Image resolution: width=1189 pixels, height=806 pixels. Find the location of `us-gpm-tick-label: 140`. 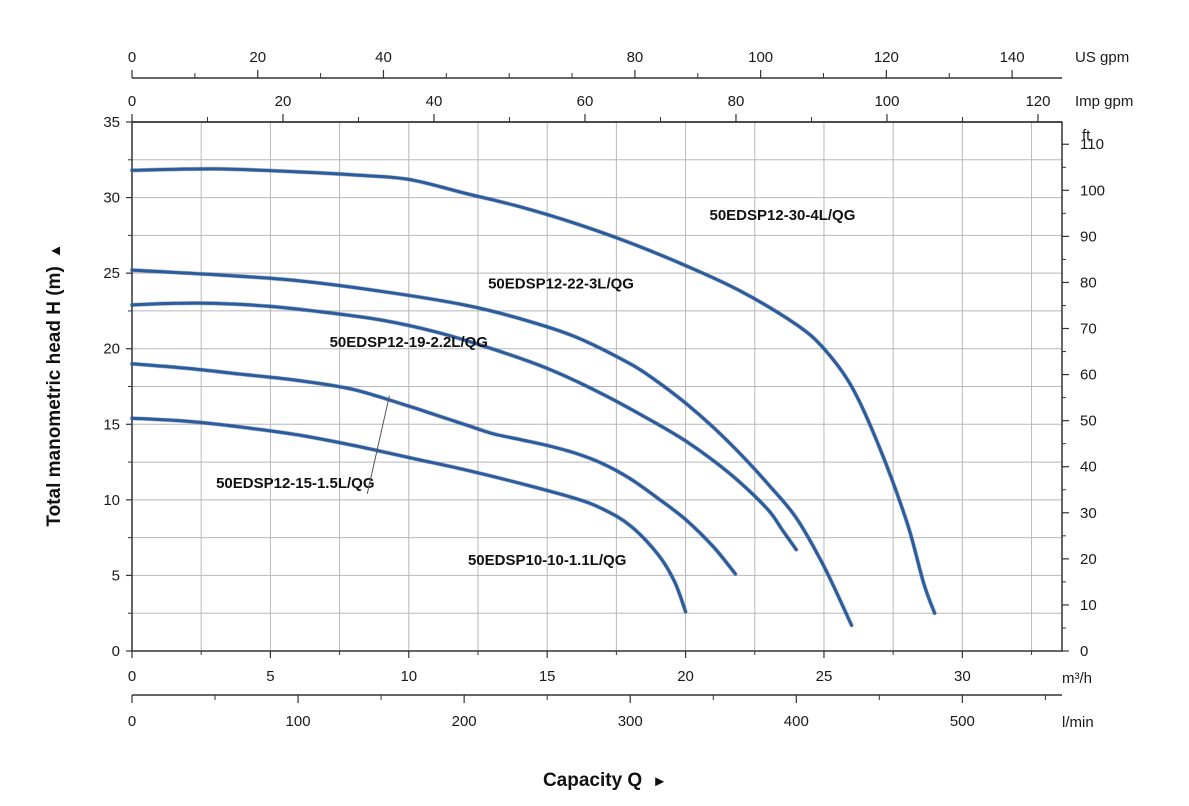

us-gpm-tick-label: 140 is located at coordinates (1012, 57).